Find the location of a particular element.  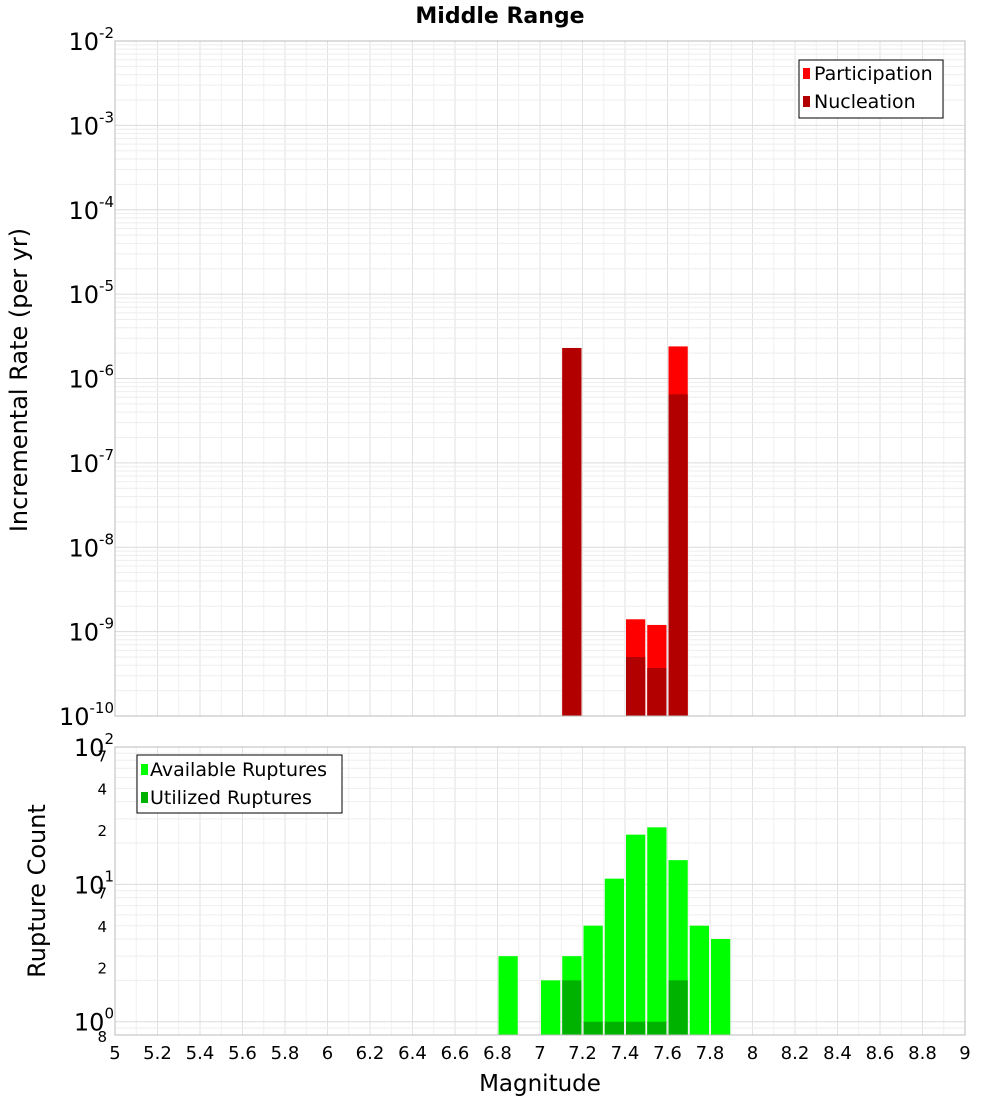

x-tick-label: 8.6 is located at coordinates (880, 1053).